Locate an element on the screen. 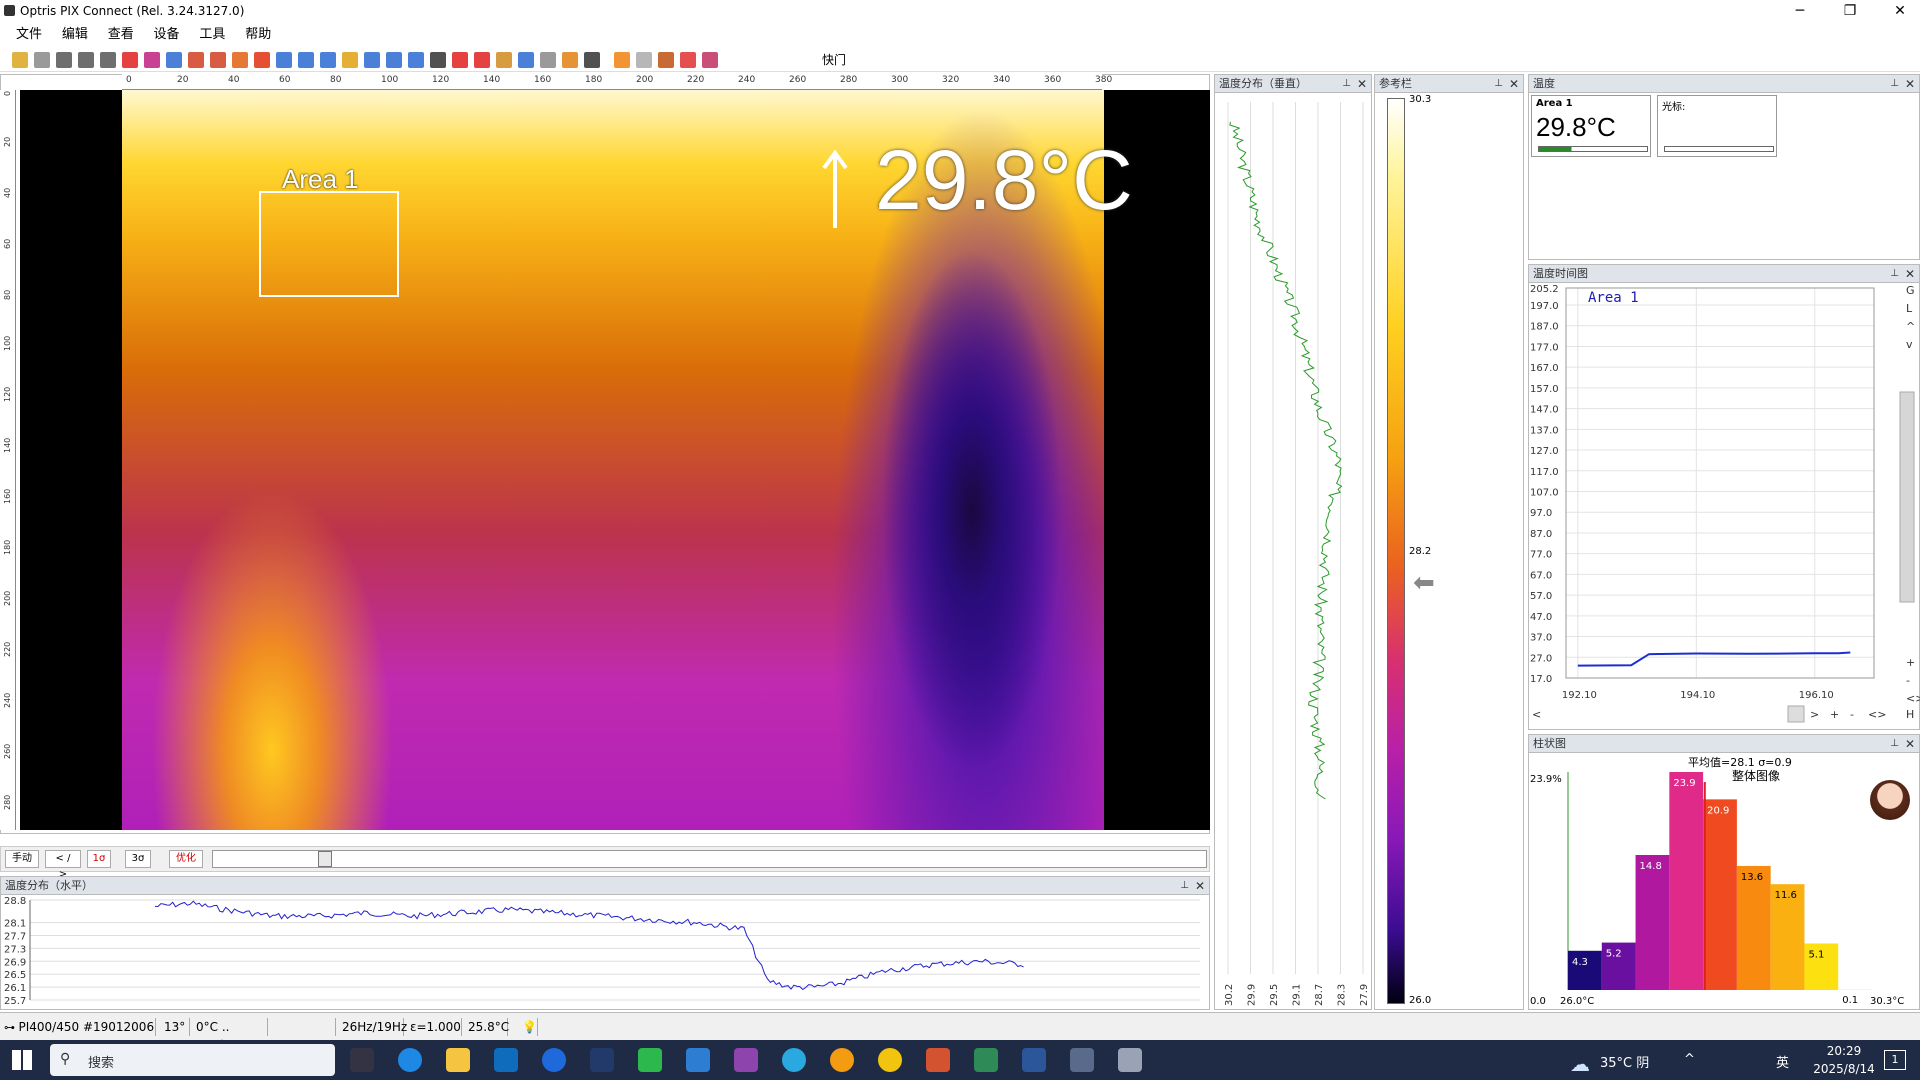 This screenshot has width=1920, height=1080. zoom-icon is located at coordinates (548, 60).